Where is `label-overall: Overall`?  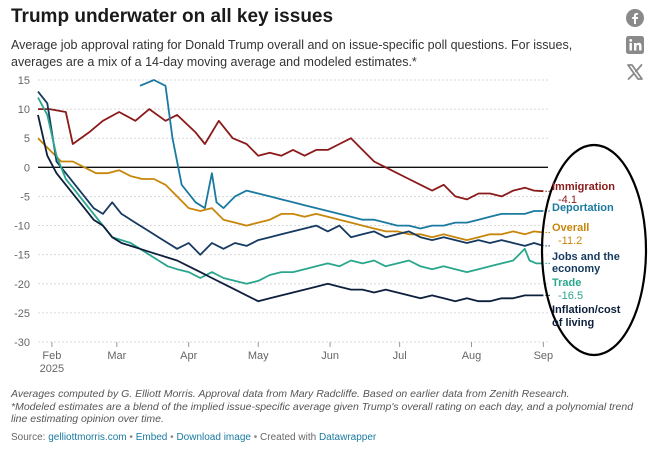 label-overall: Overall is located at coordinates (570, 228).